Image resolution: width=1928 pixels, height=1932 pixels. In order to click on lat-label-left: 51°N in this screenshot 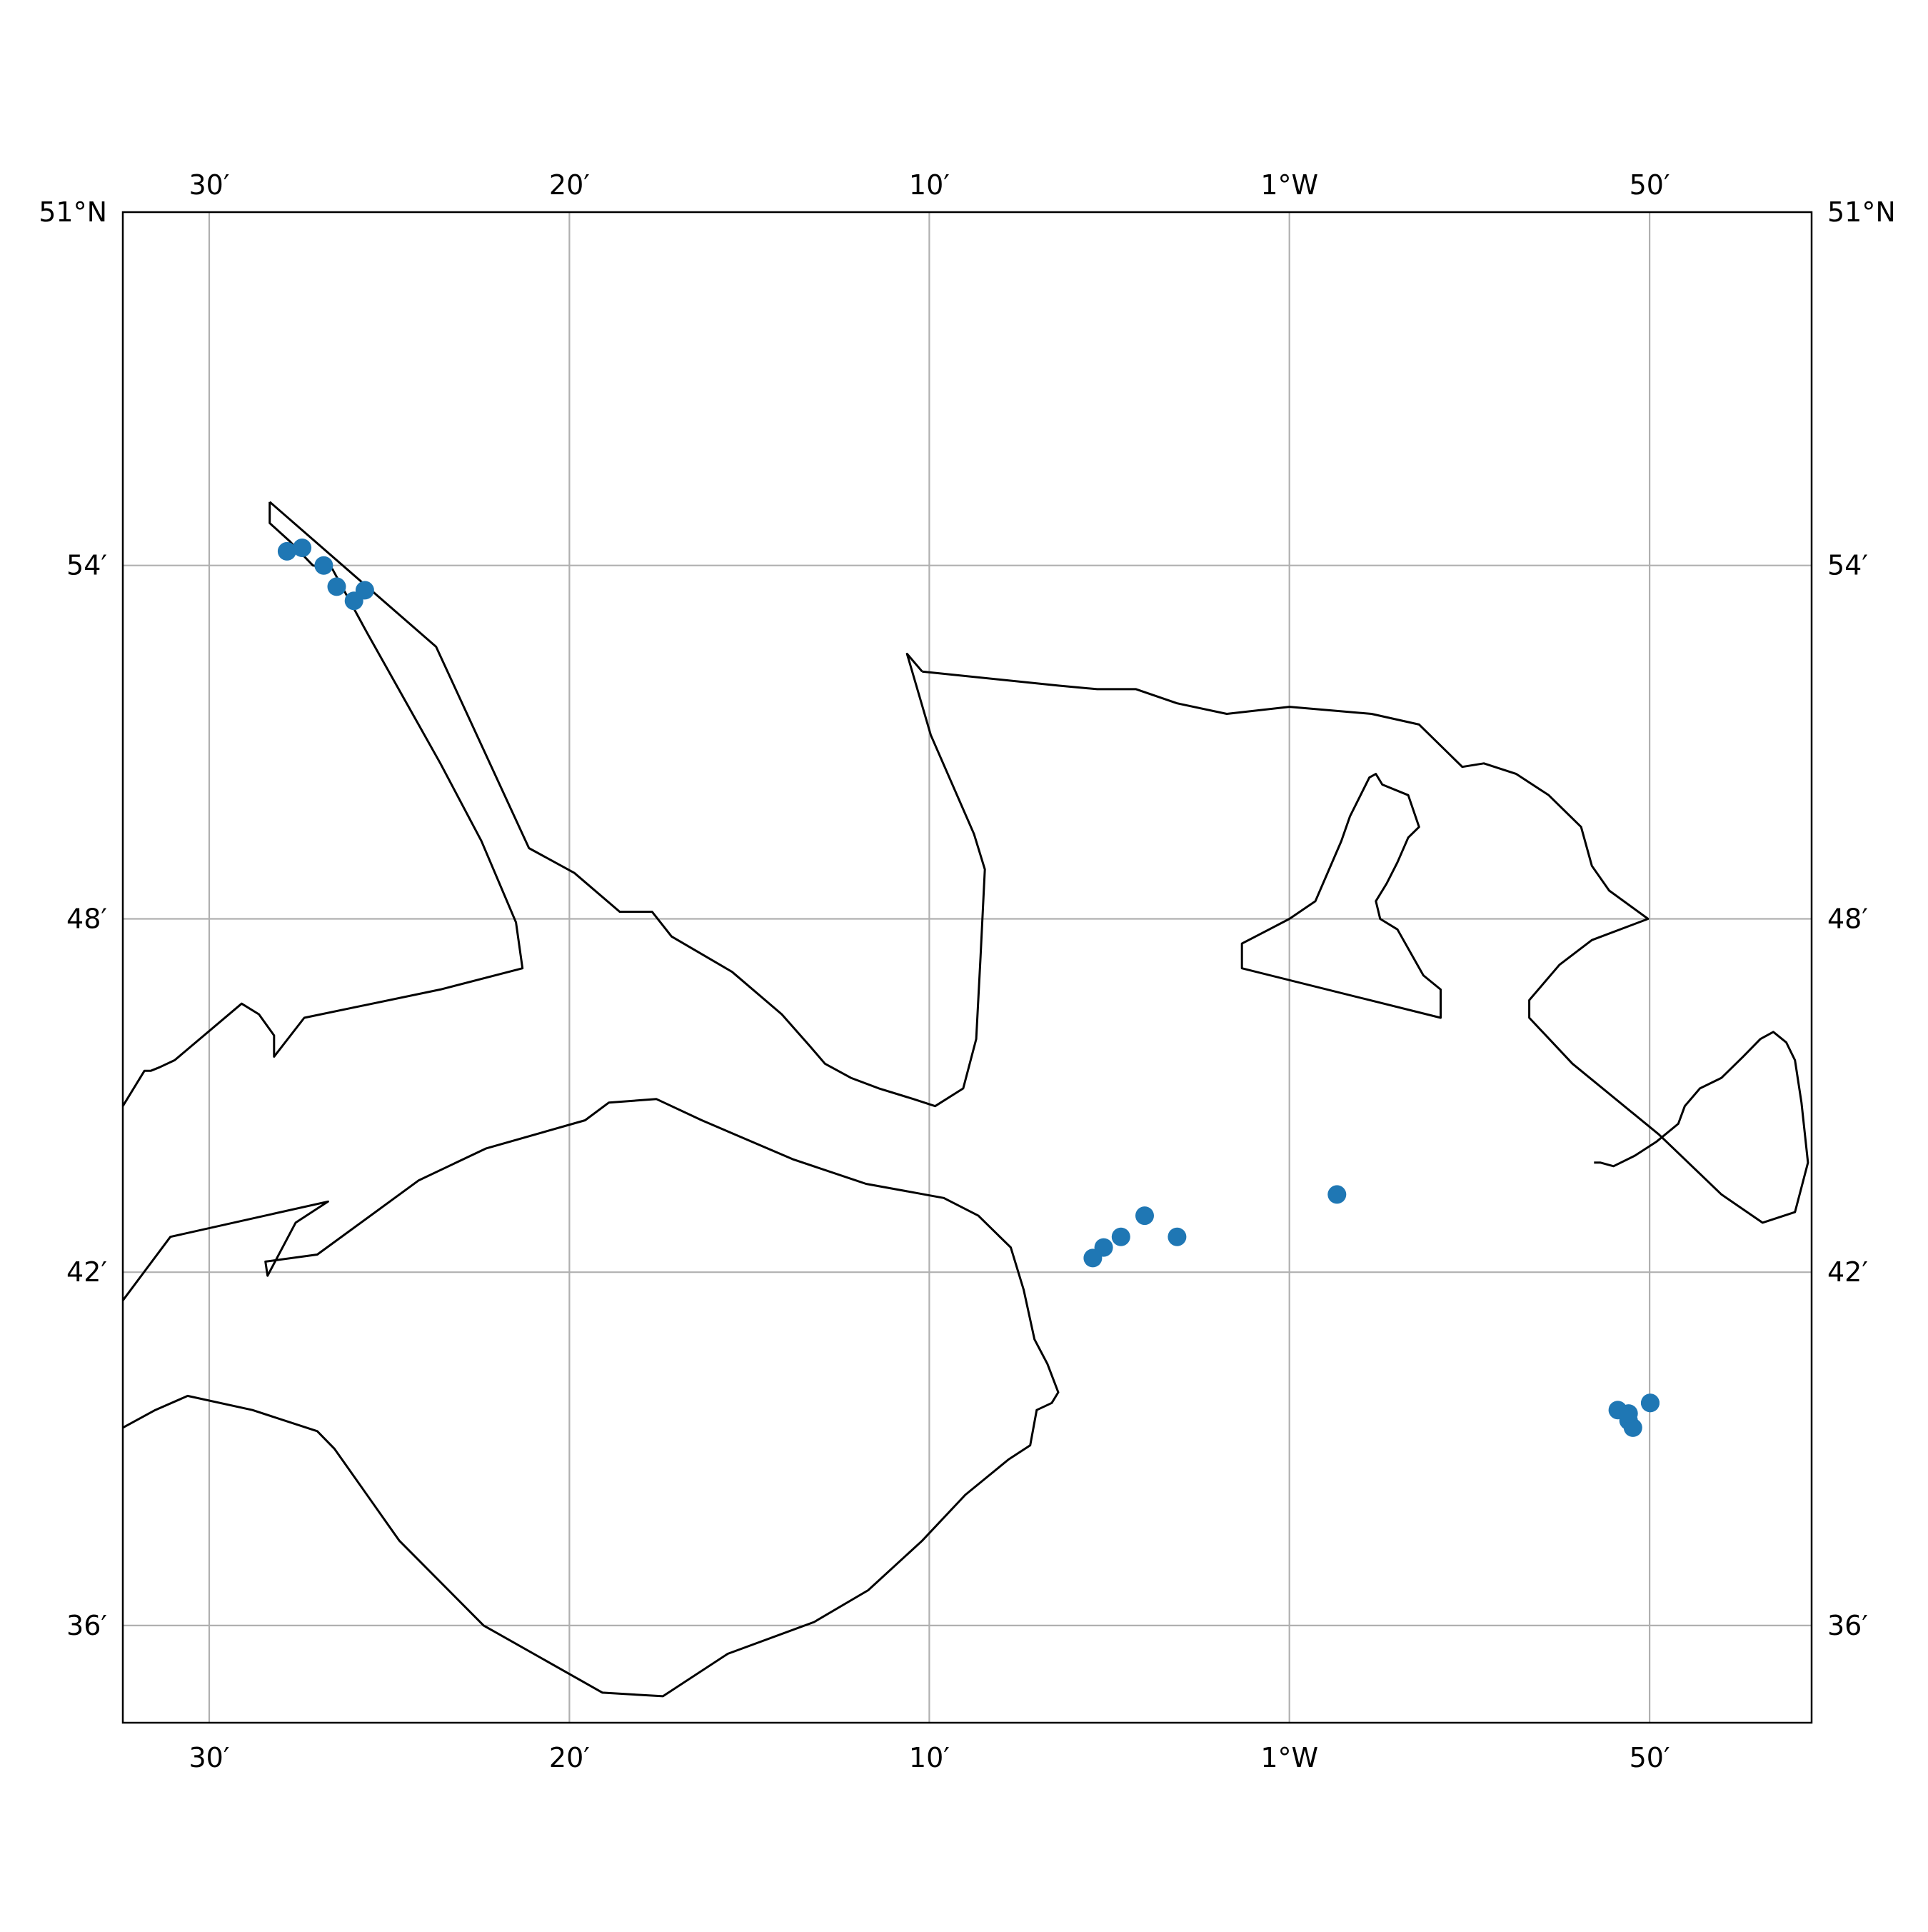, I will do `click(73, 212)`.